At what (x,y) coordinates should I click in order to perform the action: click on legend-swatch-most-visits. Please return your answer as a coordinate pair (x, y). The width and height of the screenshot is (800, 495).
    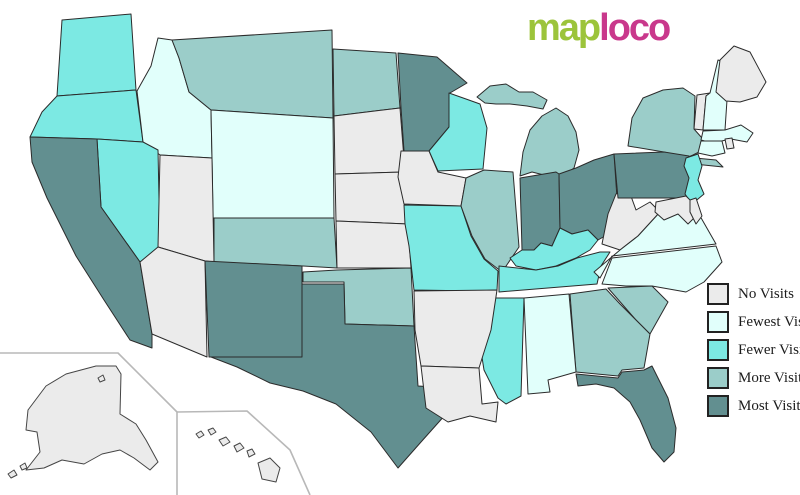
    Looking at the image, I should click on (718, 406).